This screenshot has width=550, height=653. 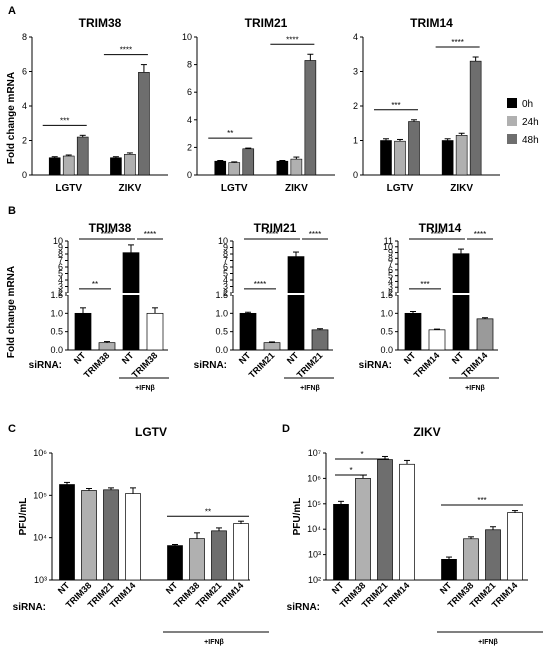 What do you see at coordinates (12, 11) in the screenshot?
I see `panel-label-a: A` at bounding box center [12, 11].